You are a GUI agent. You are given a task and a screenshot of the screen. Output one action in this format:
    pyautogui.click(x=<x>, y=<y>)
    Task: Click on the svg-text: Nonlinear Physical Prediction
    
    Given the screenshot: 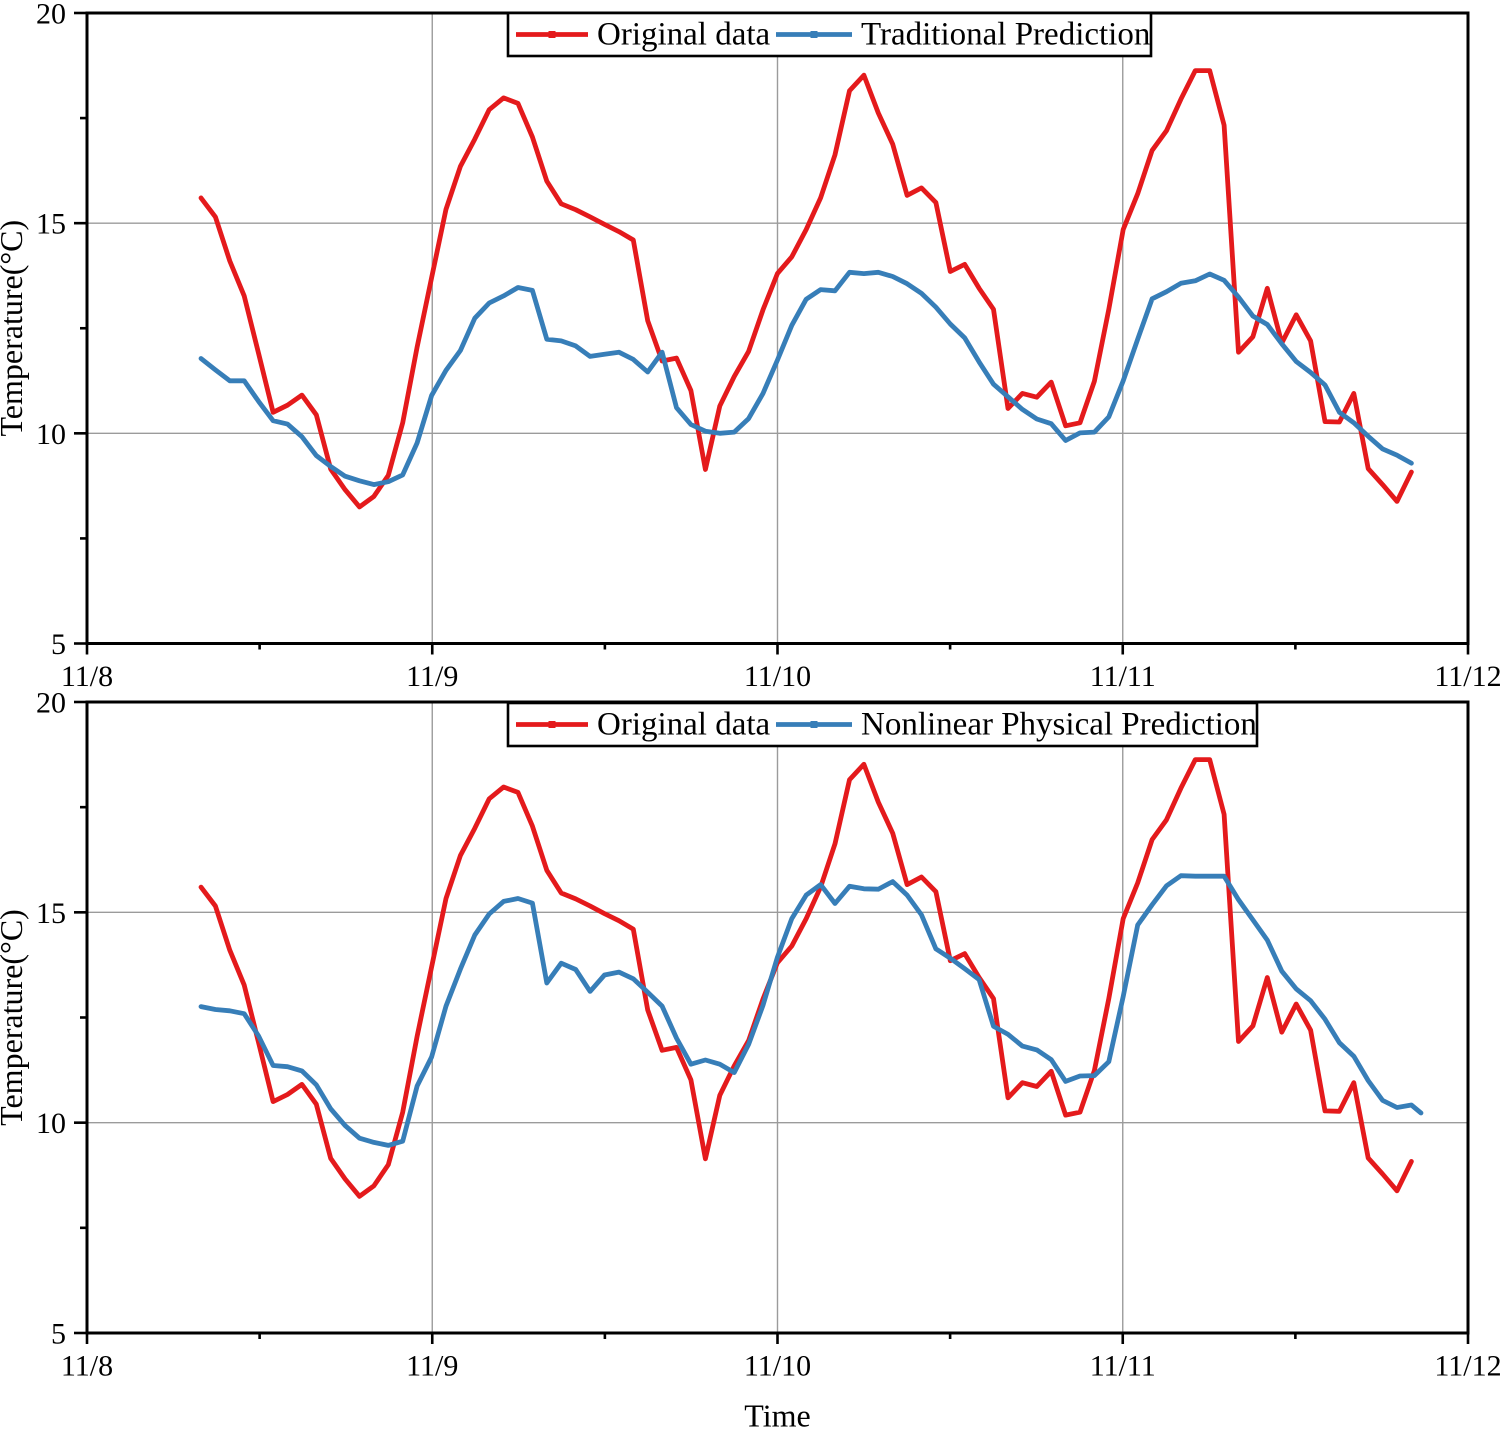 What is the action you would take?
    pyautogui.click(x=1059, y=725)
    